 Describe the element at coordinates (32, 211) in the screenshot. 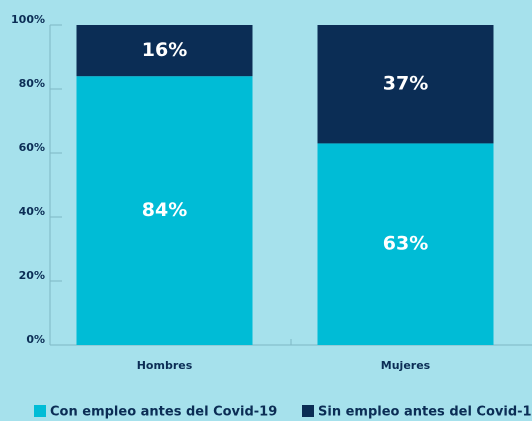

I see `y-tick-label: 40%` at that location.